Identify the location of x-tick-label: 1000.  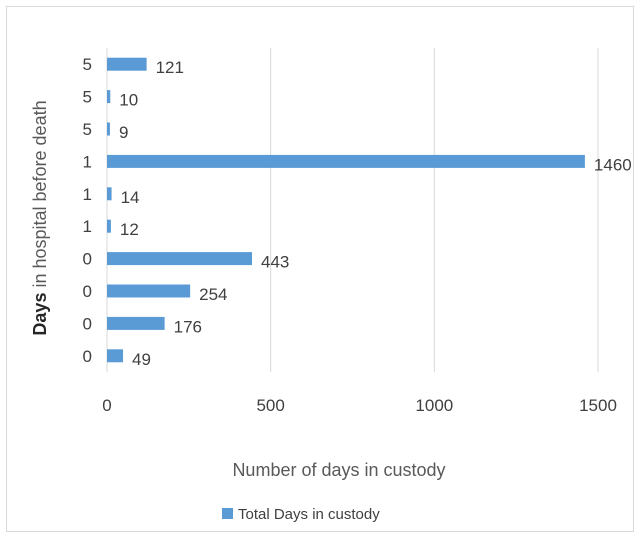
(434, 405).